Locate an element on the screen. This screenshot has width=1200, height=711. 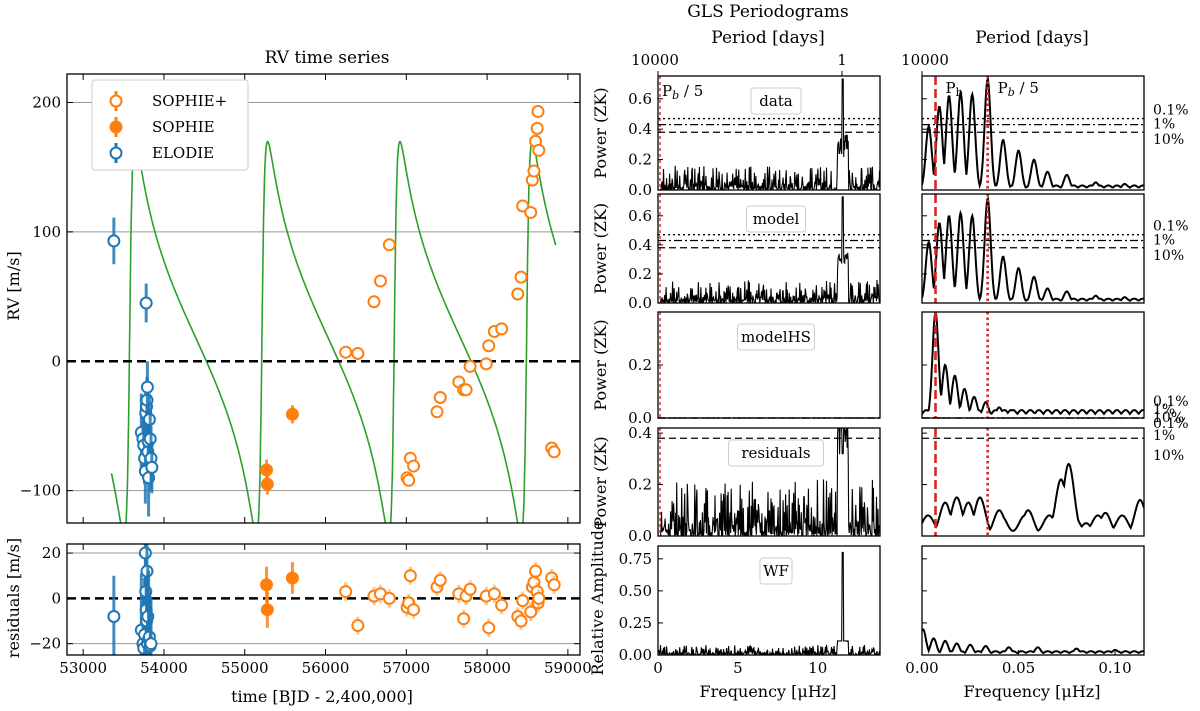
gls-xtick-label: 5 is located at coordinates (738, 668).